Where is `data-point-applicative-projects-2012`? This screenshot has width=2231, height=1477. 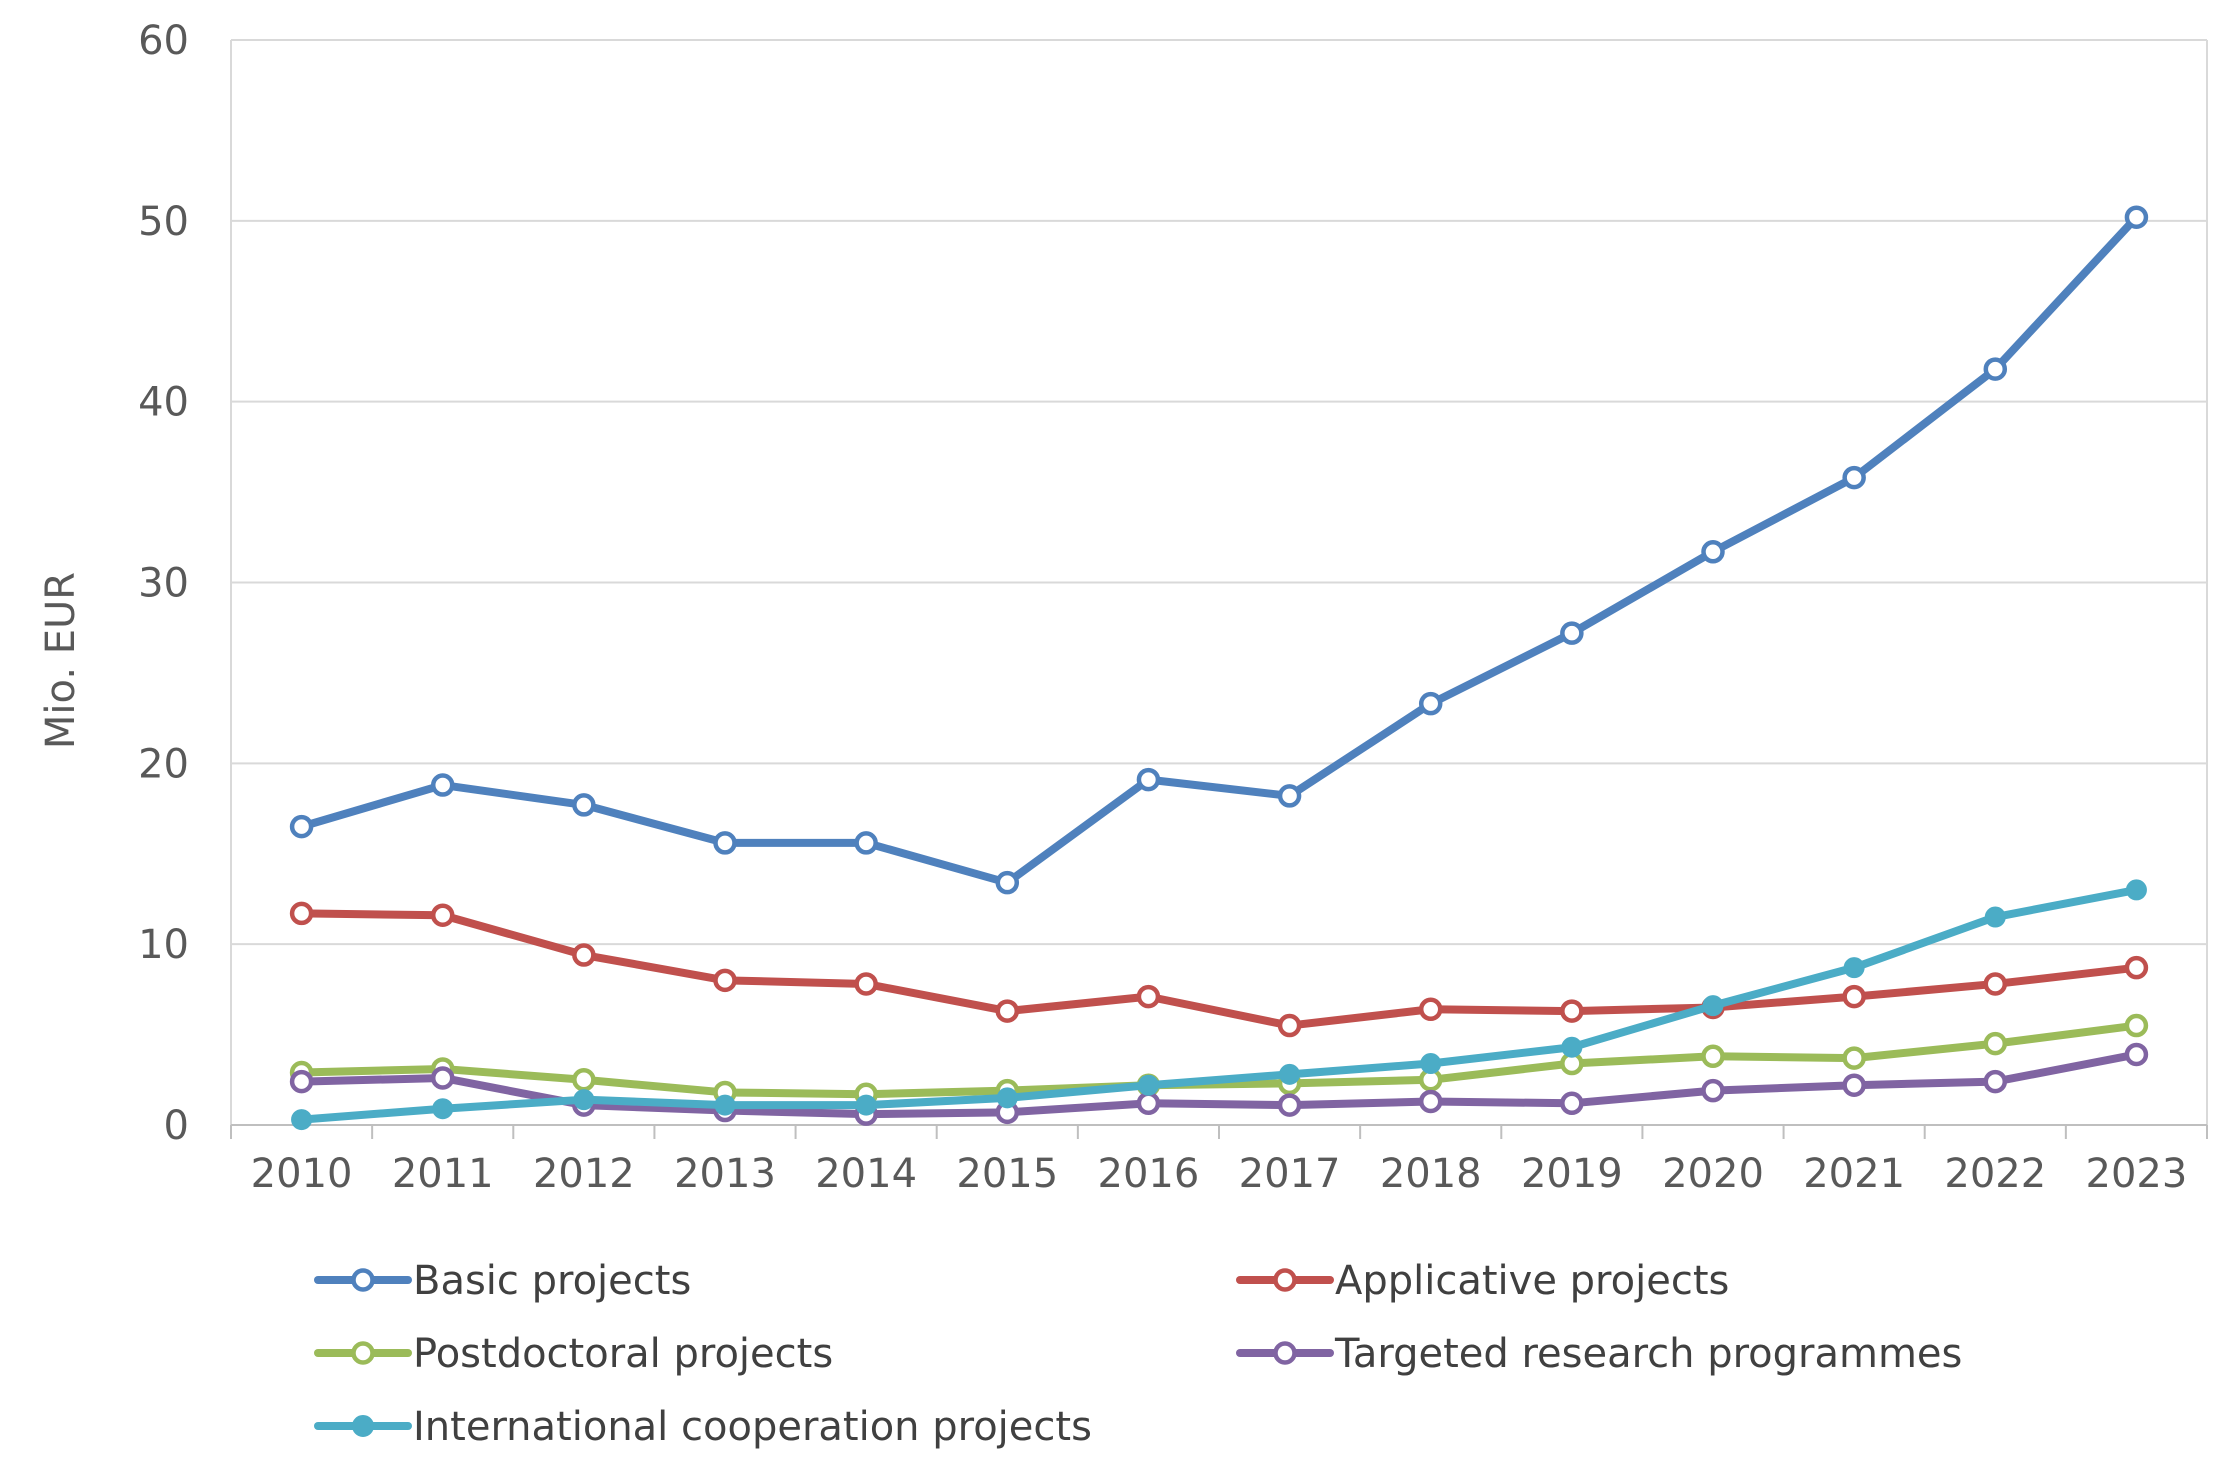 data-point-applicative-projects-2012 is located at coordinates (584, 955).